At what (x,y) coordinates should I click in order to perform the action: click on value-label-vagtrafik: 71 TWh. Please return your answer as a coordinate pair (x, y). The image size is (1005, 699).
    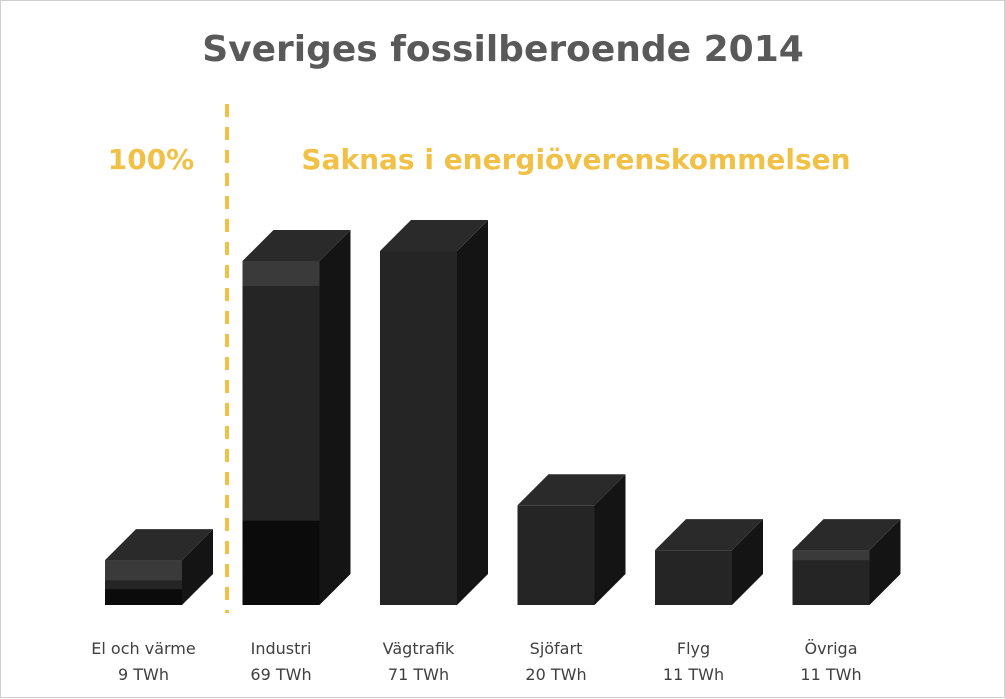
    Looking at the image, I should click on (418, 674).